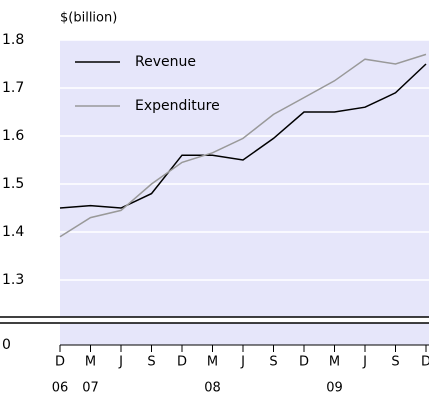 This screenshot has height=408, width=429. I want to click on x-year-label: 09, so click(334, 388).